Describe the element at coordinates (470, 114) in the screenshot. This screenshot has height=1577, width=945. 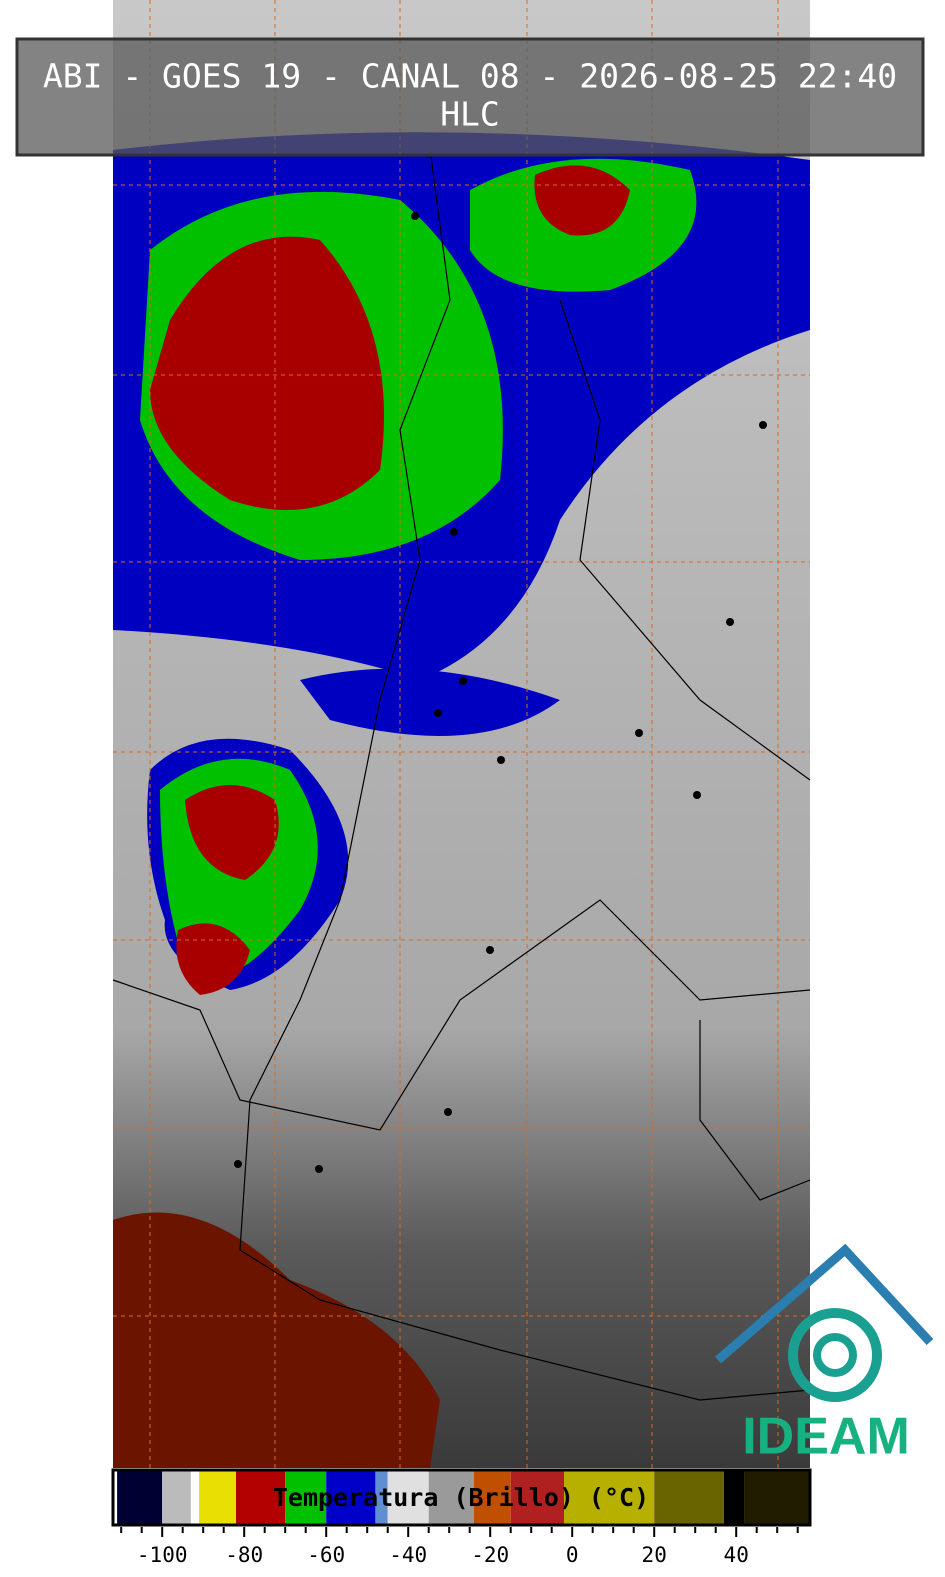
I see `subtitle: HLC` at that location.